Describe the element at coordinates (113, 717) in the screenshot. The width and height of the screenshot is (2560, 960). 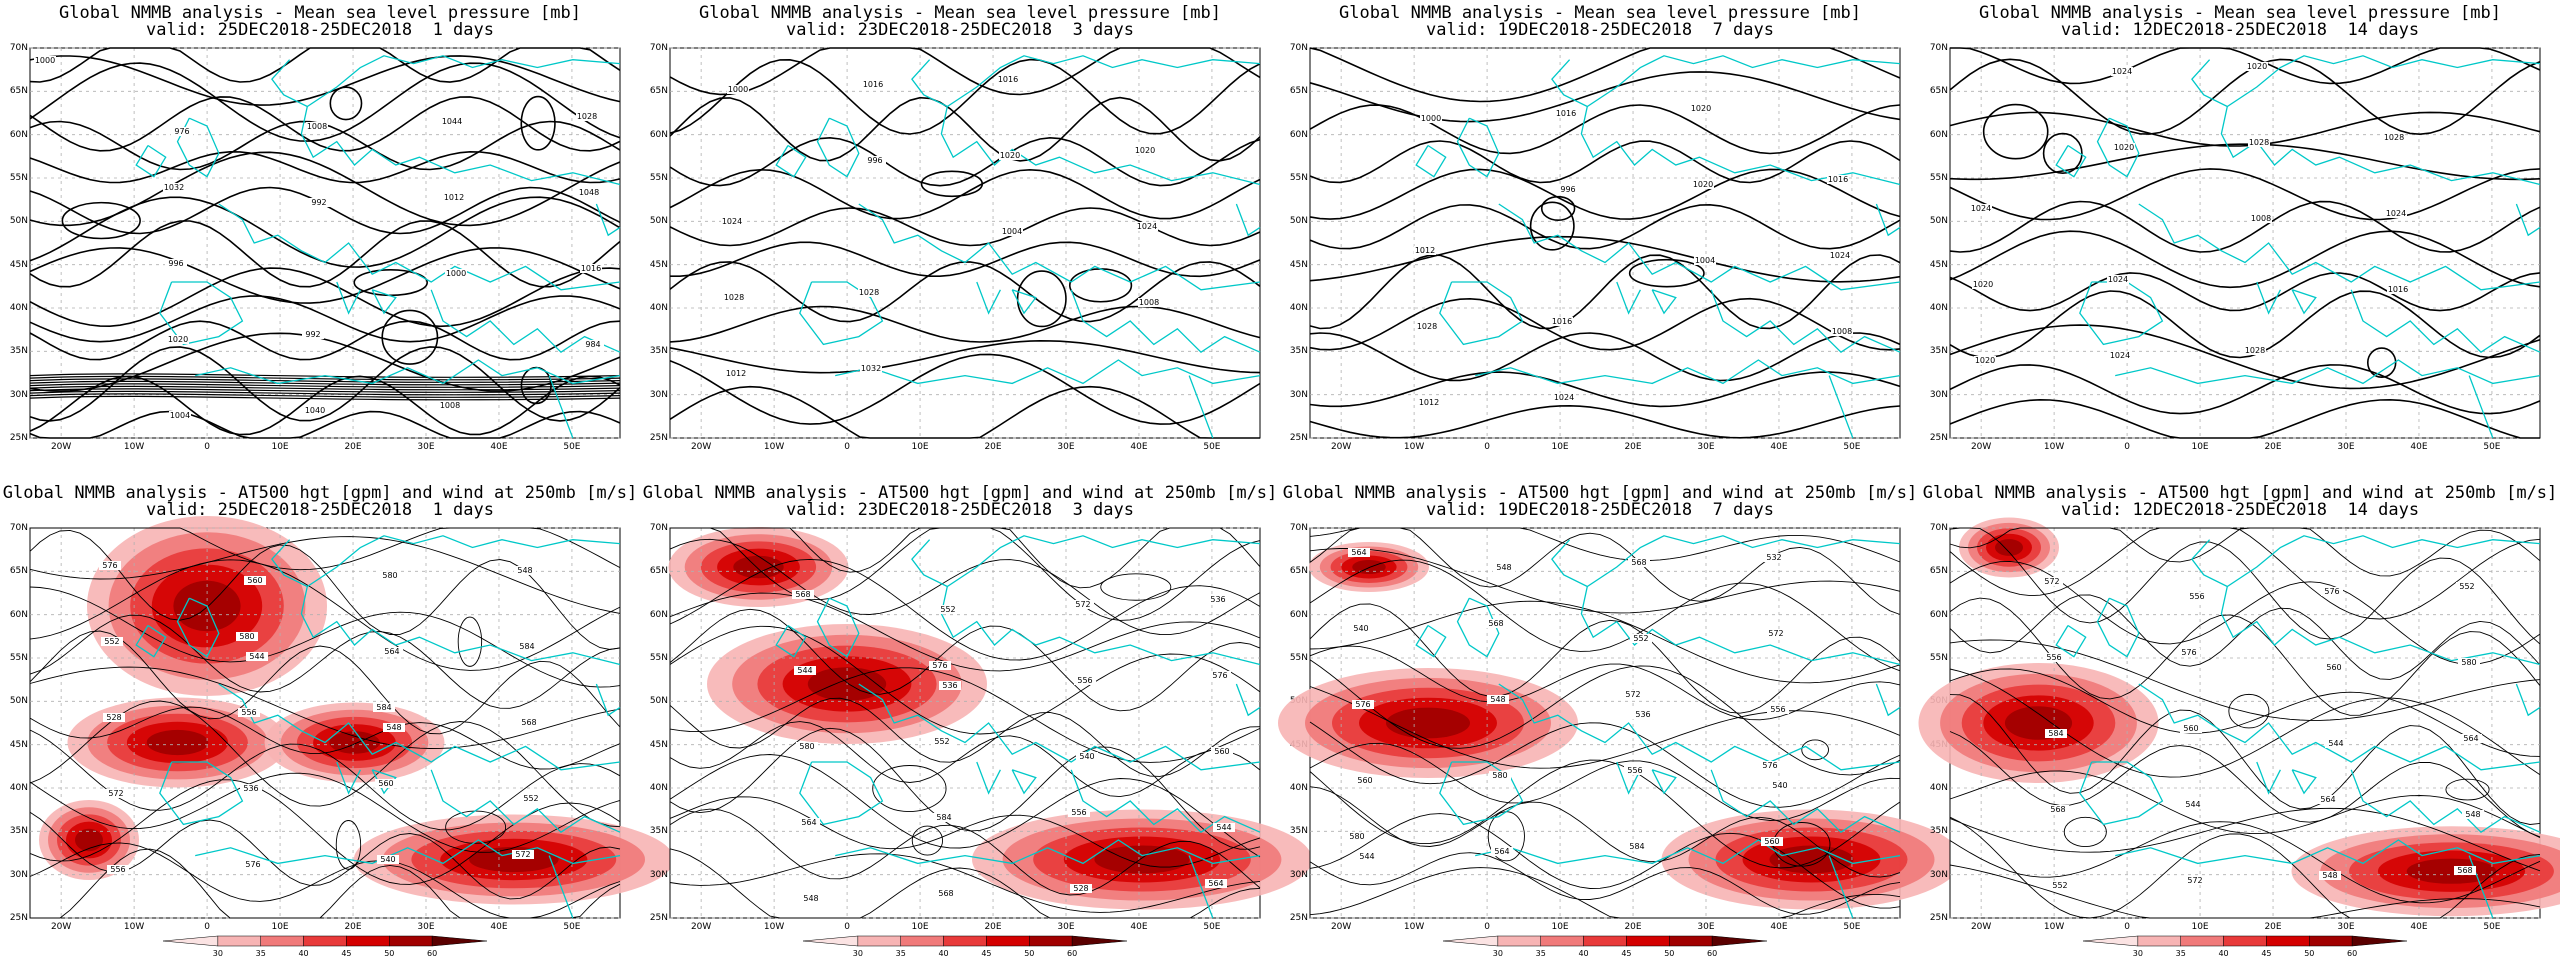
I see `contour-label: 528` at that location.